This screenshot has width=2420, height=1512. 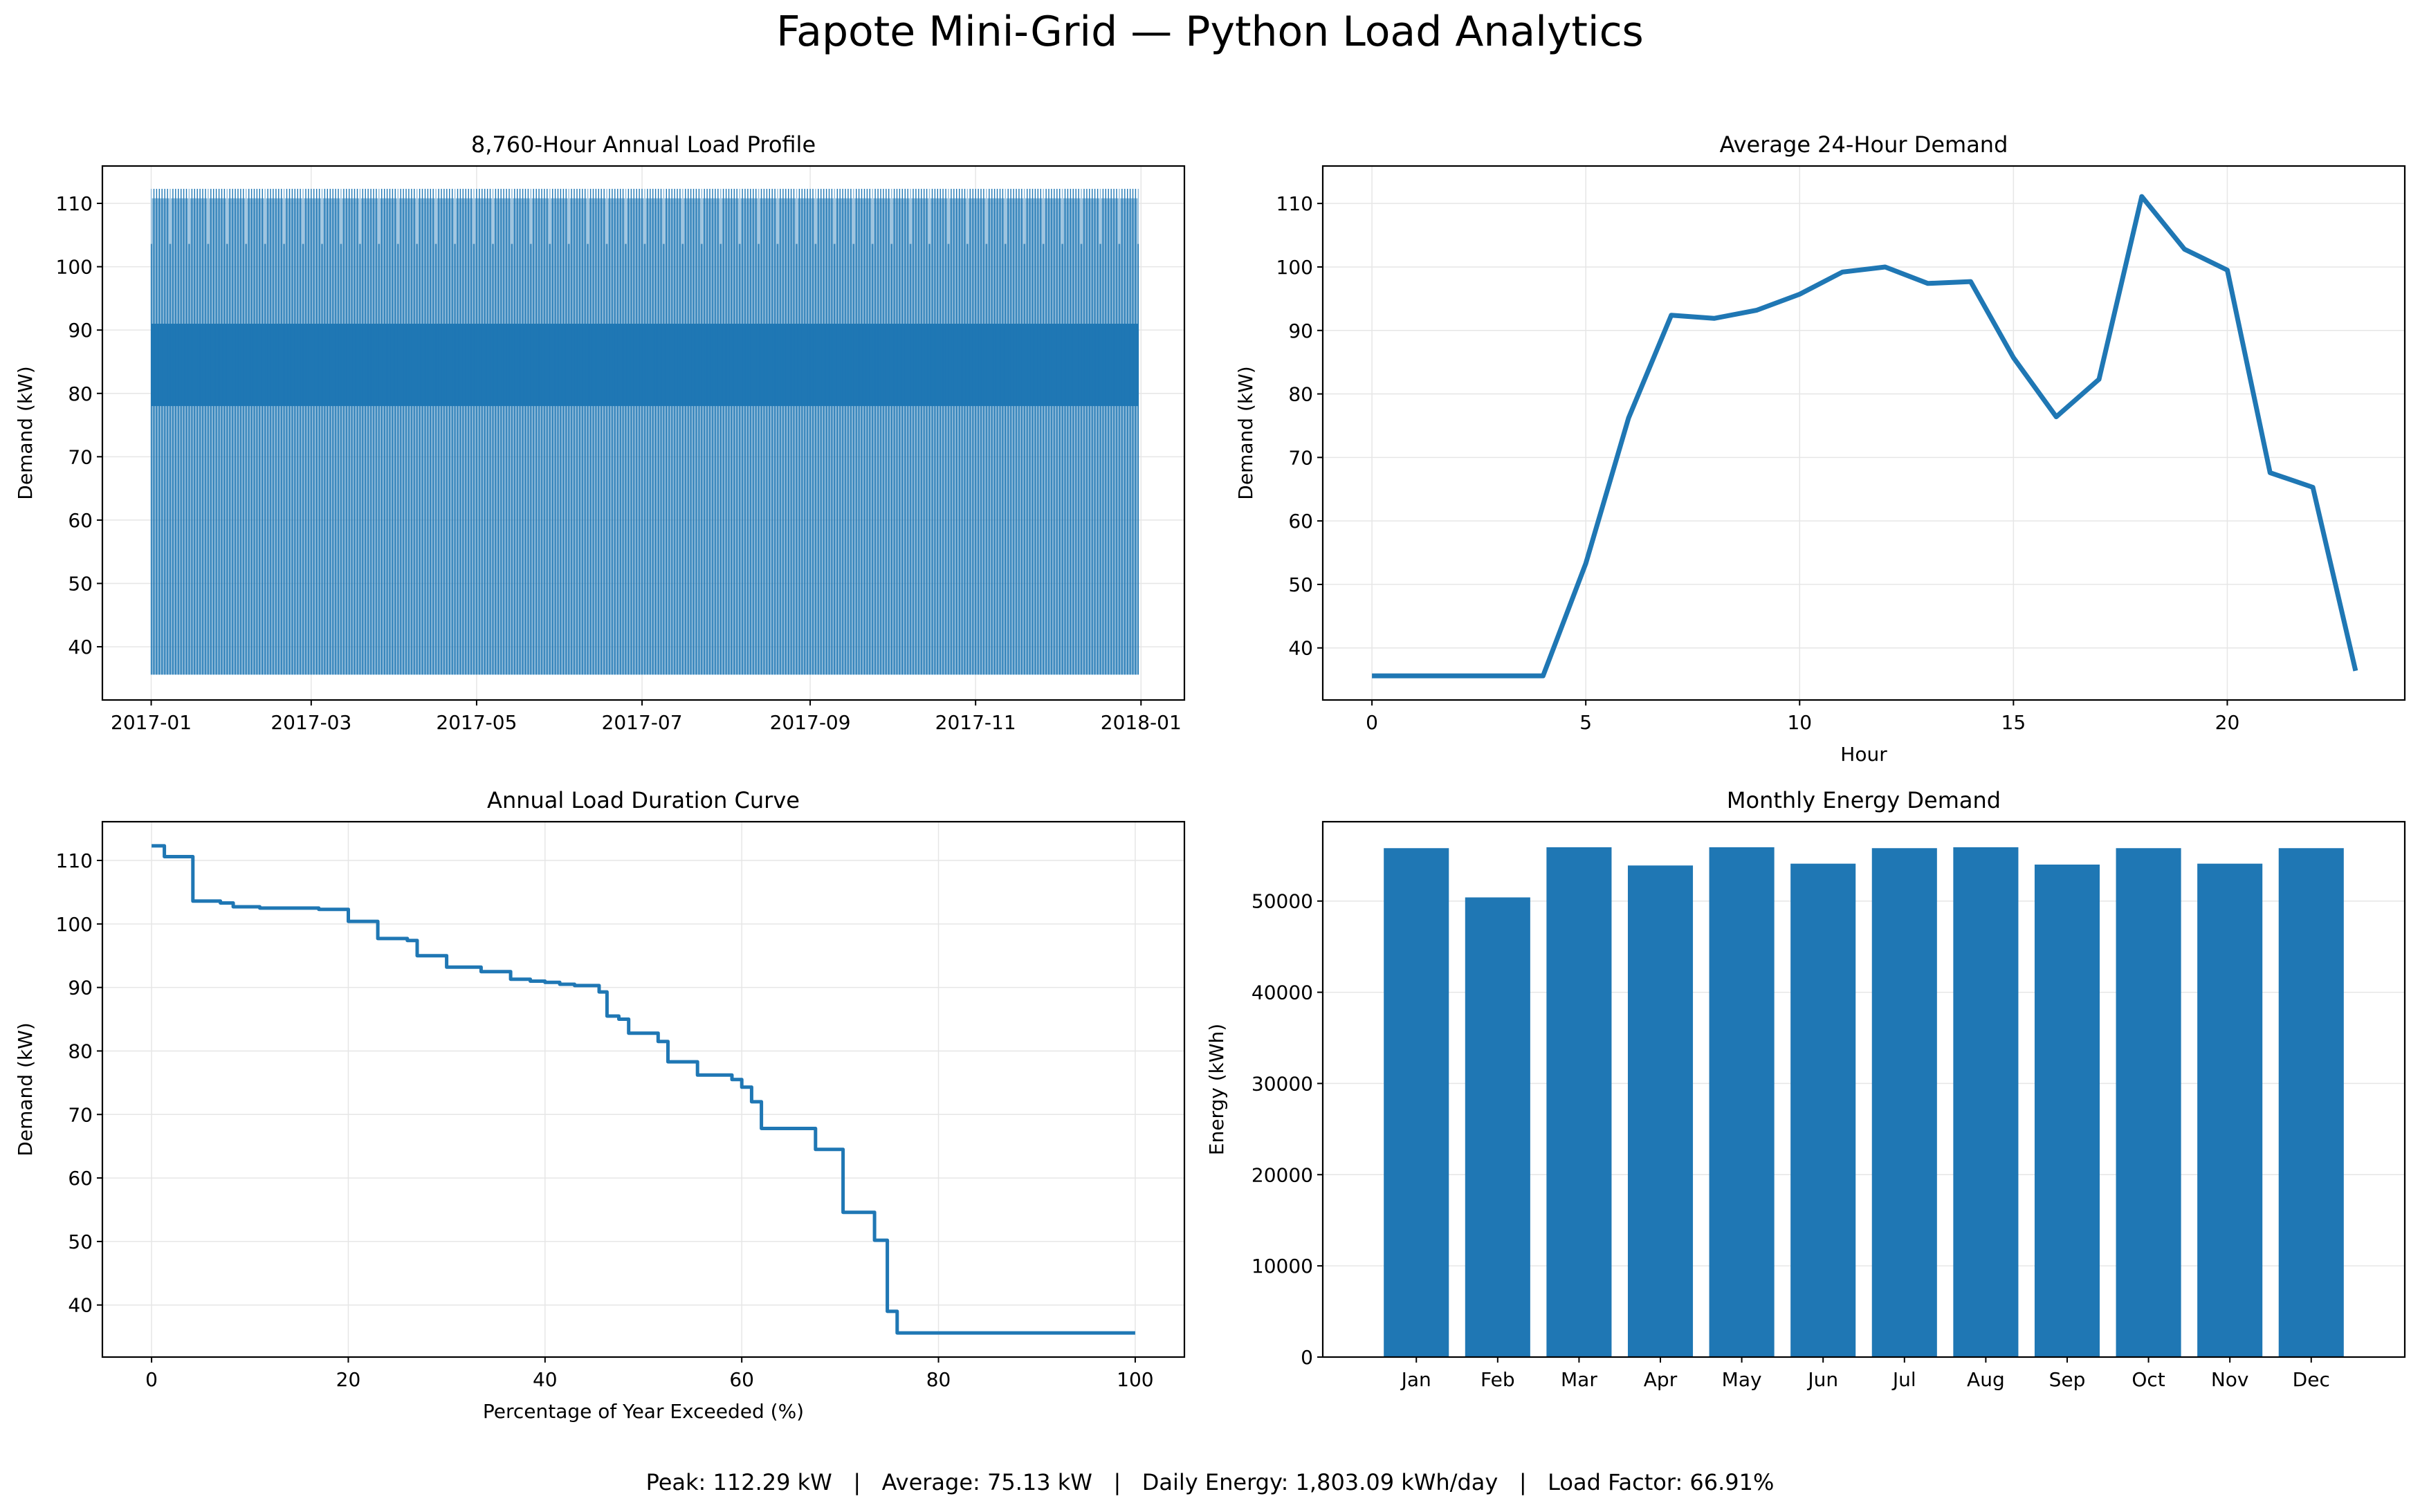 What do you see at coordinates (1497, 1127) in the screenshot?
I see `bar-feb` at bounding box center [1497, 1127].